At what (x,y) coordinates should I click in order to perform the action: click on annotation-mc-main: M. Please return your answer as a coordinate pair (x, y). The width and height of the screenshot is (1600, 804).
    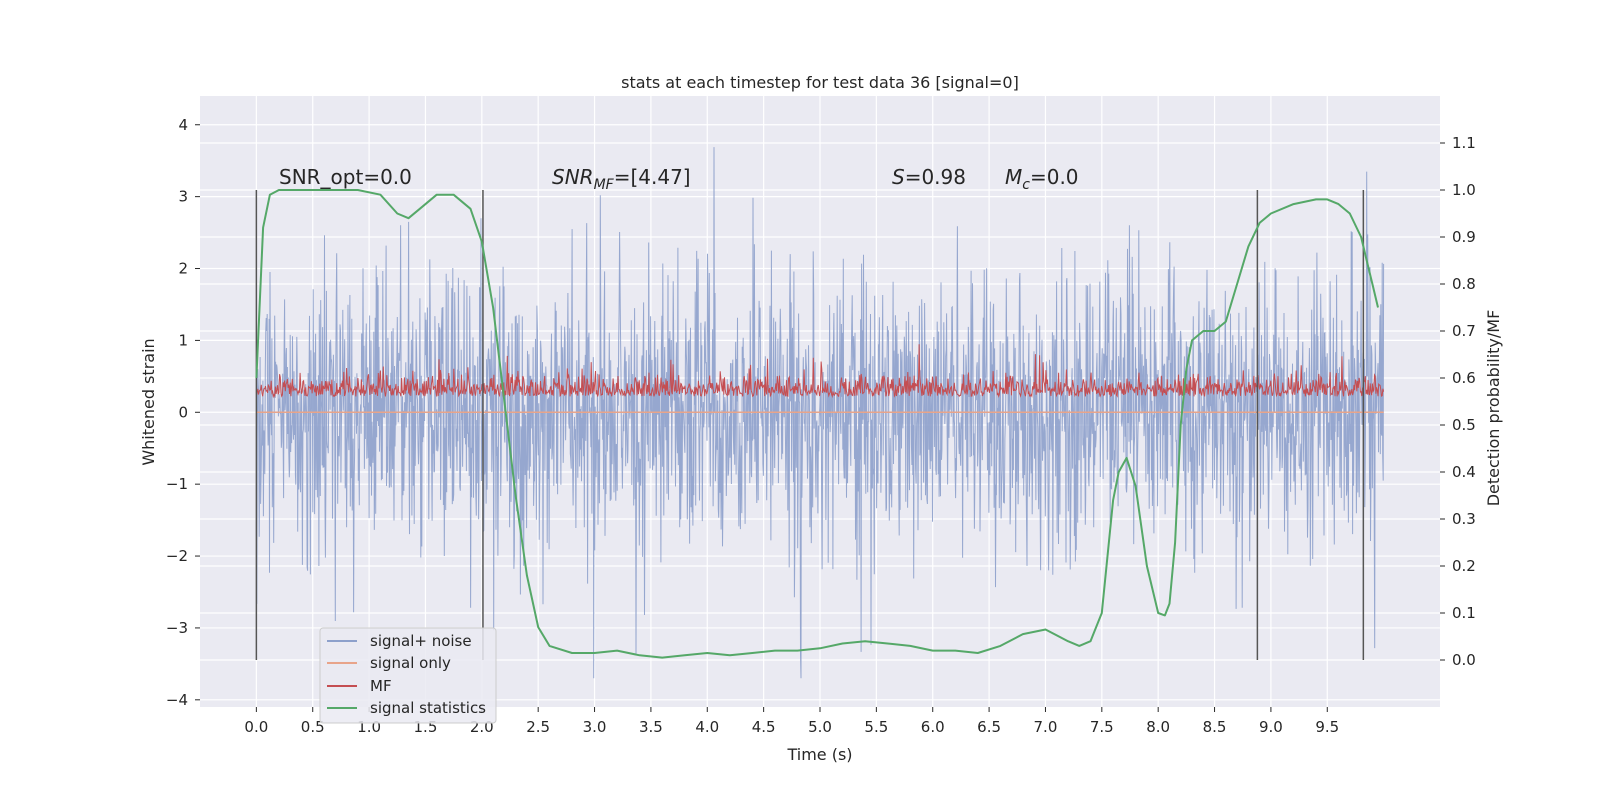
    Looking at the image, I should click on (1013, 177).